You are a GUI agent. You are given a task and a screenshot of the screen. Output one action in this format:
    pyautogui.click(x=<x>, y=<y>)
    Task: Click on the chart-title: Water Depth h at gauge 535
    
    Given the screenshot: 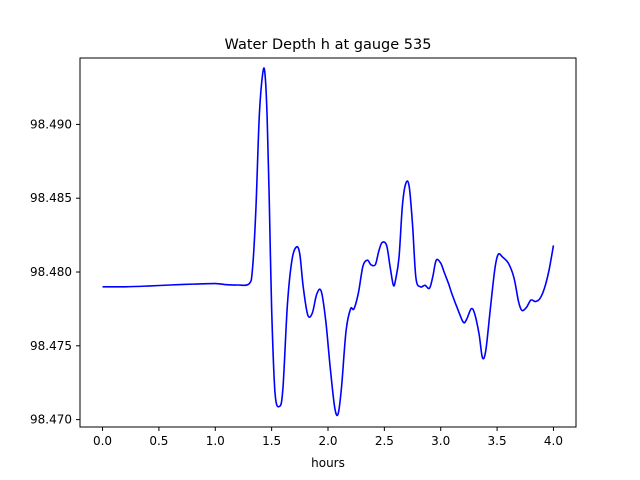 What is the action you would take?
    pyautogui.click(x=328, y=45)
    